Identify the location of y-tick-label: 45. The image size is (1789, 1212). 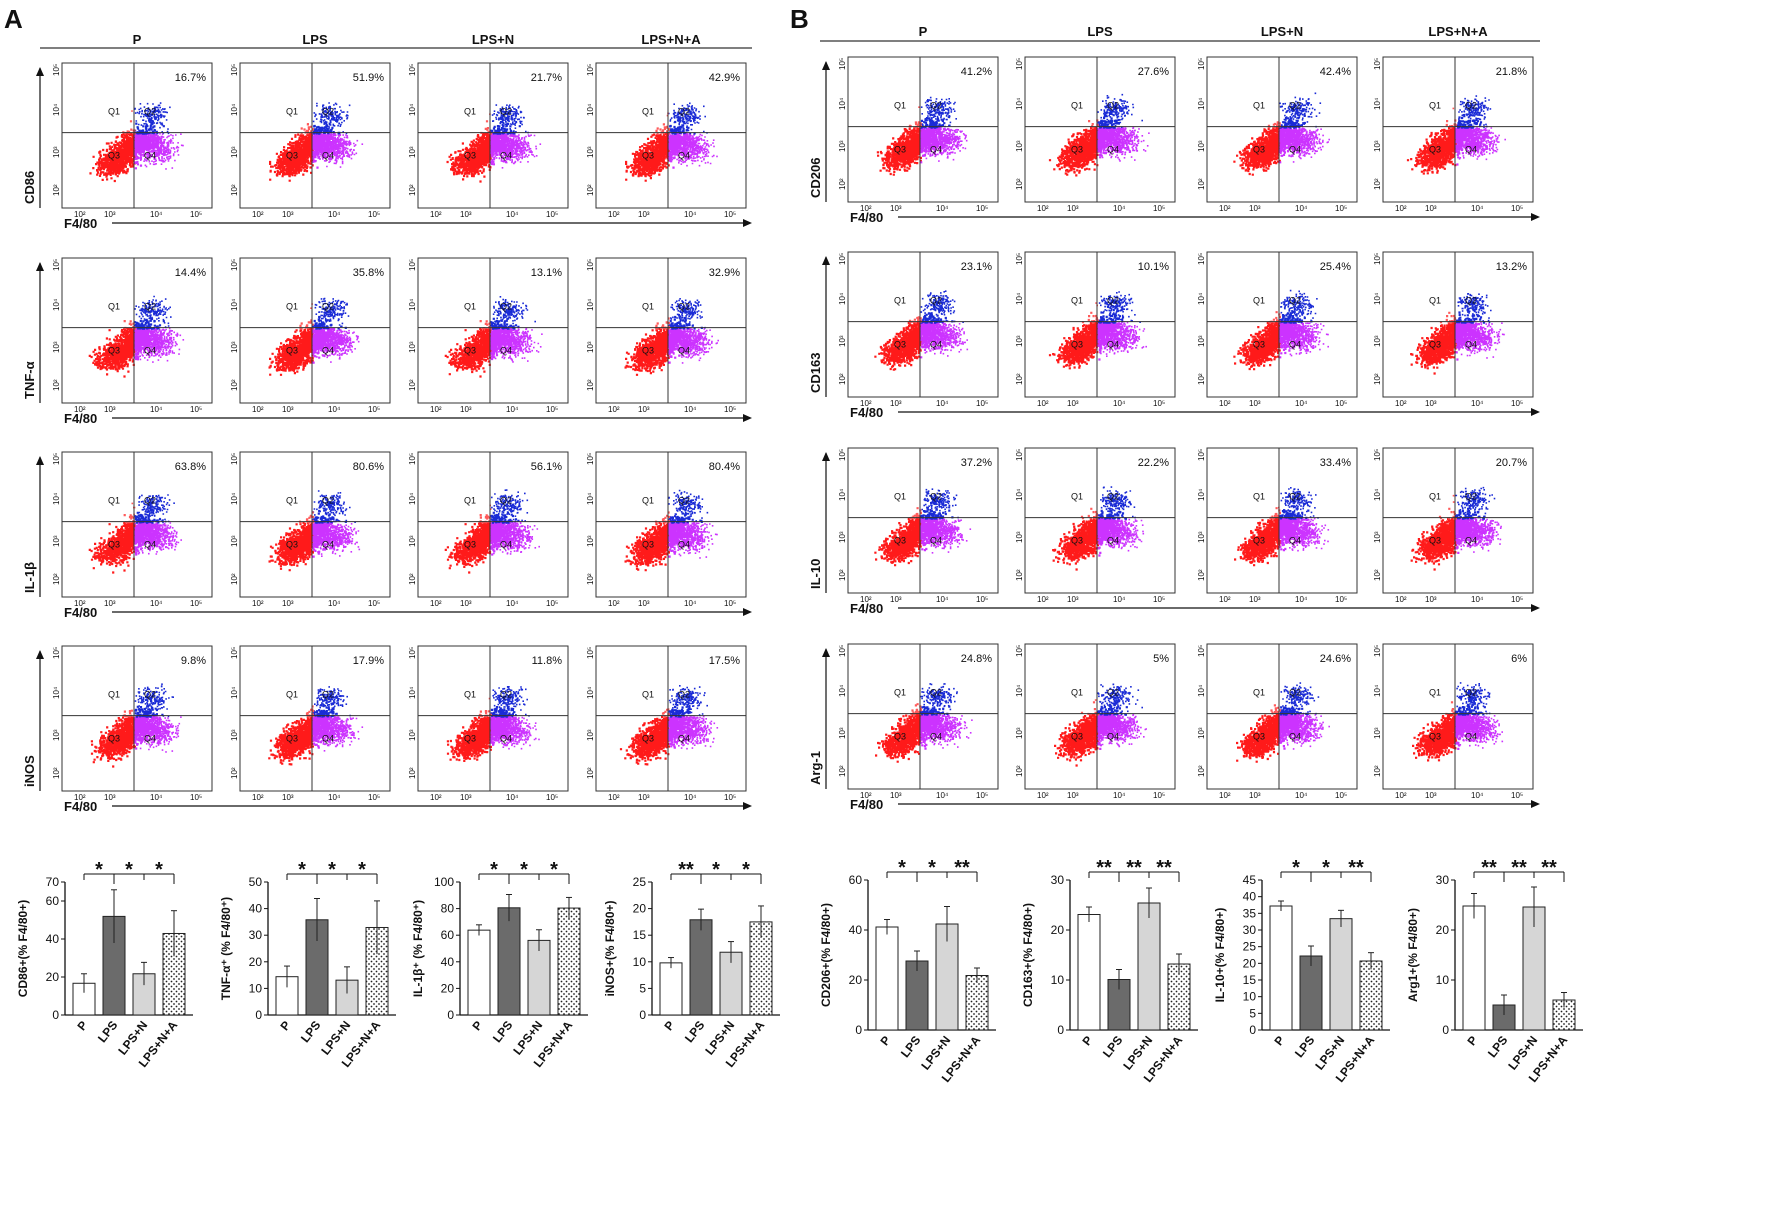
(1250, 880).